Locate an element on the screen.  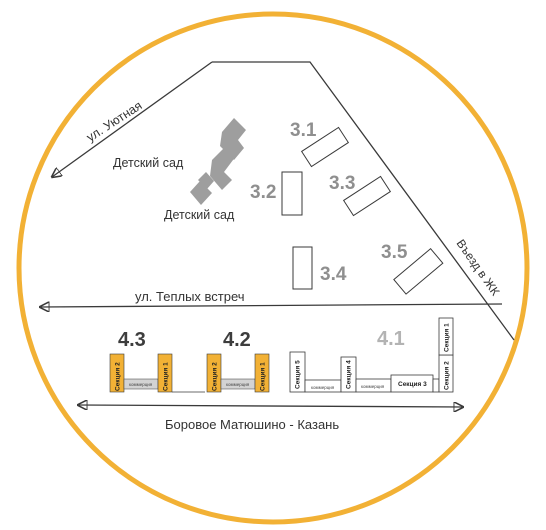
building-4-2: Секция 2 коммерция Секция 1 is located at coordinates (221, 373).